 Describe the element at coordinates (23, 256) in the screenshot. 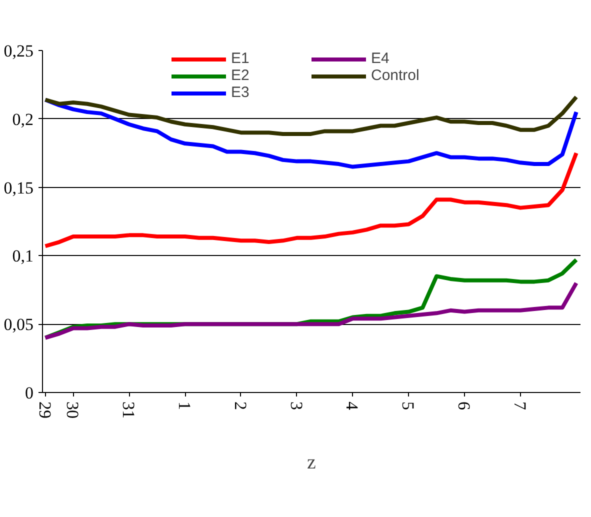

I see `y-tick-label: 0,1` at that location.